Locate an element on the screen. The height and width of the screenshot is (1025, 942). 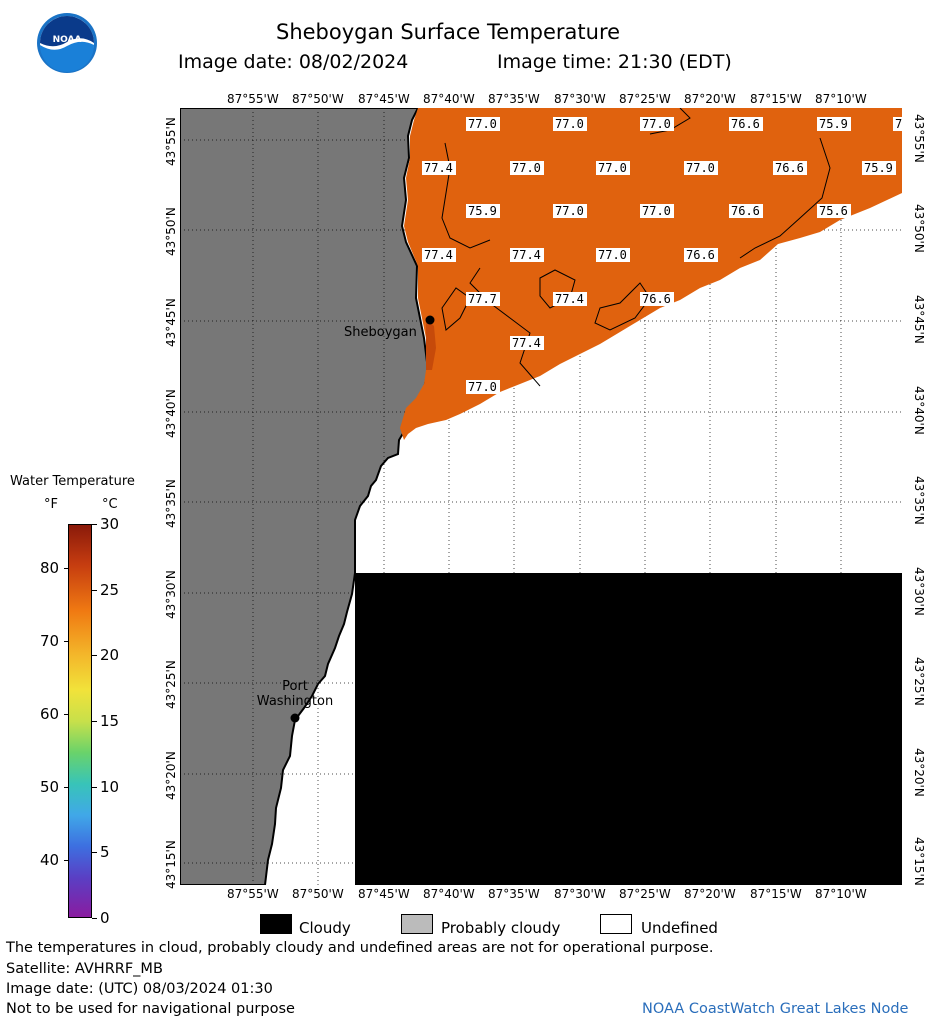
colorbar-tick-f: 60 is located at coordinates (50, 713).